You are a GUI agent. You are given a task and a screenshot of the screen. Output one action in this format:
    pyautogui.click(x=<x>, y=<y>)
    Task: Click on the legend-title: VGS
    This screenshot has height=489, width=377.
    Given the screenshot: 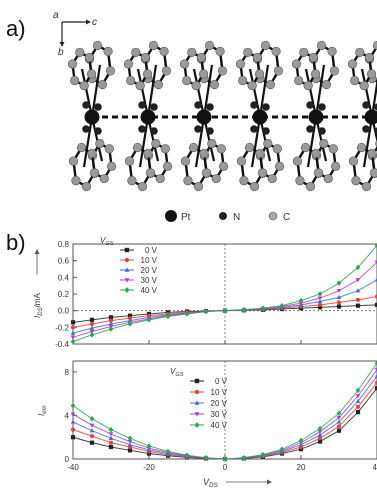 What is the action you would take?
    pyautogui.click(x=177, y=372)
    